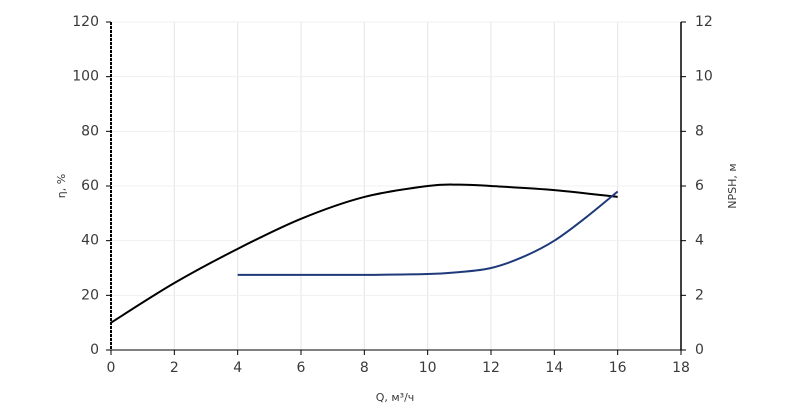 The height and width of the screenshot is (408, 800). I want to click on x-tick-label: 10, so click(428, 368).